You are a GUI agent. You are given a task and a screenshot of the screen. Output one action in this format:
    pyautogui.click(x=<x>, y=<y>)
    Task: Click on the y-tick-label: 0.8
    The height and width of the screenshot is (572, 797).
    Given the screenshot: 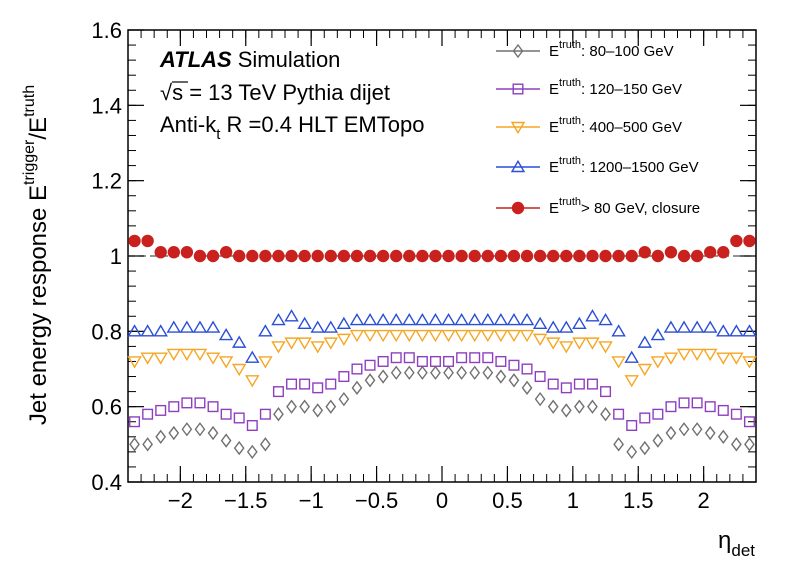 What is the action you would take?
    pyautogui.click(x=106, y=331)
    